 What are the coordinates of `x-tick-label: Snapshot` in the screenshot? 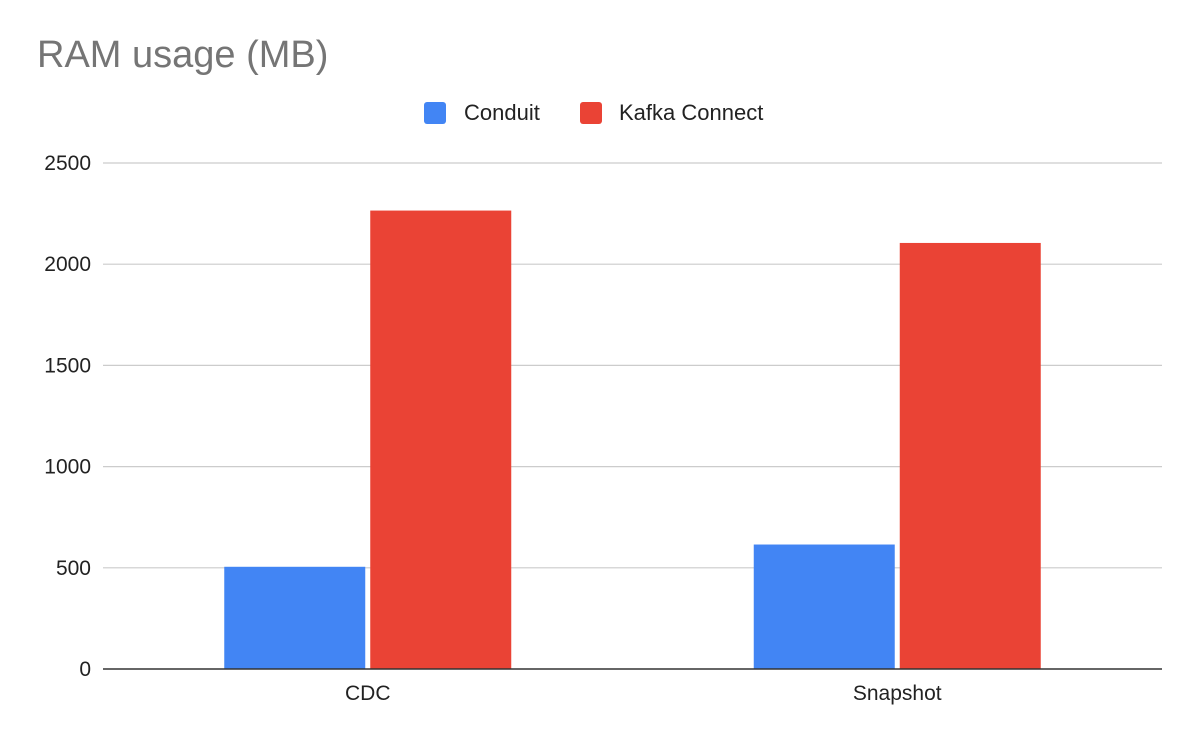 It's located at (897, 693).